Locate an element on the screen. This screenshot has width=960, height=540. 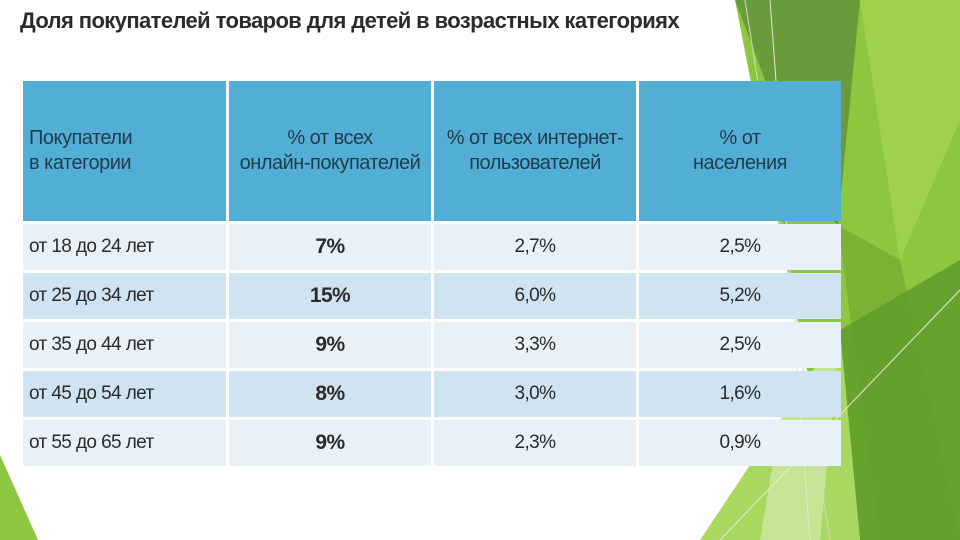
row-category: от 55 до 65 лет is located at coordinates (124, 443).